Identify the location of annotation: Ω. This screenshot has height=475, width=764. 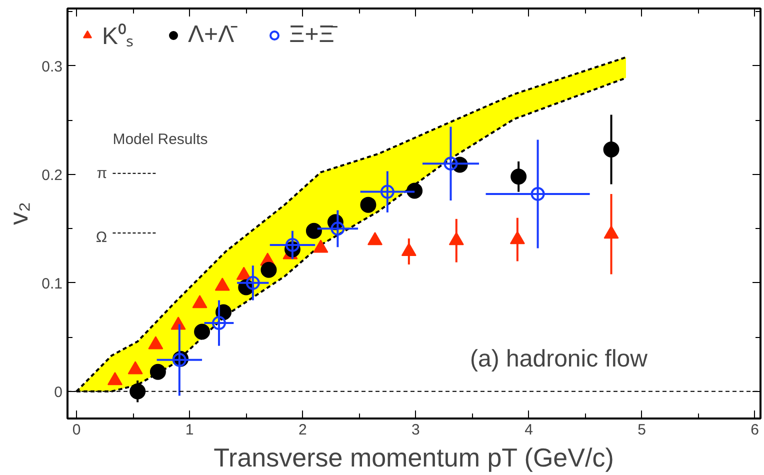
(102, 237).